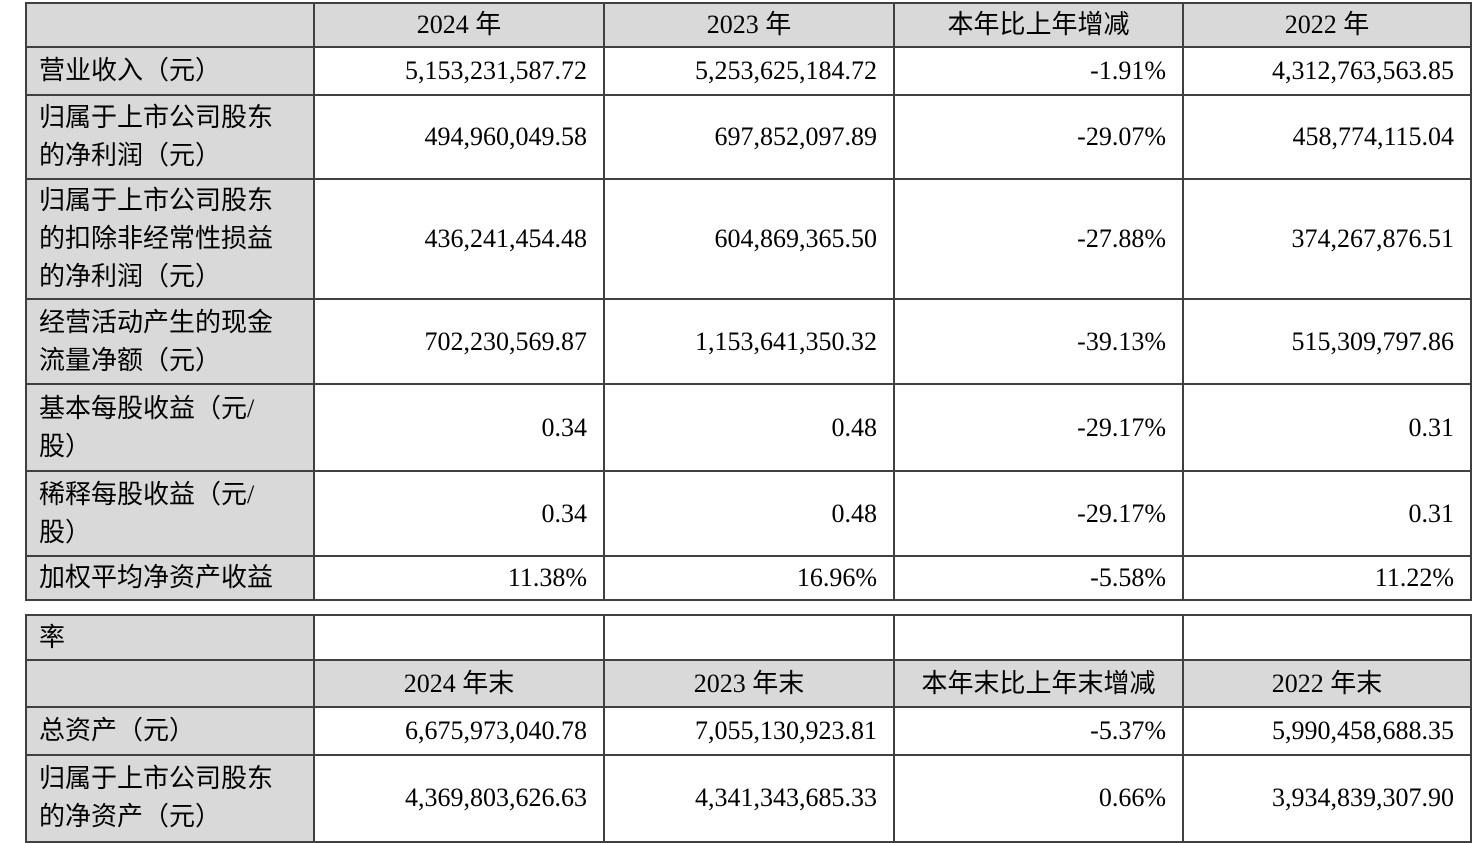  Describe the element at coordinates (1038, 341) in the screenshot. I see `value-cell: -39.13%` at that location.